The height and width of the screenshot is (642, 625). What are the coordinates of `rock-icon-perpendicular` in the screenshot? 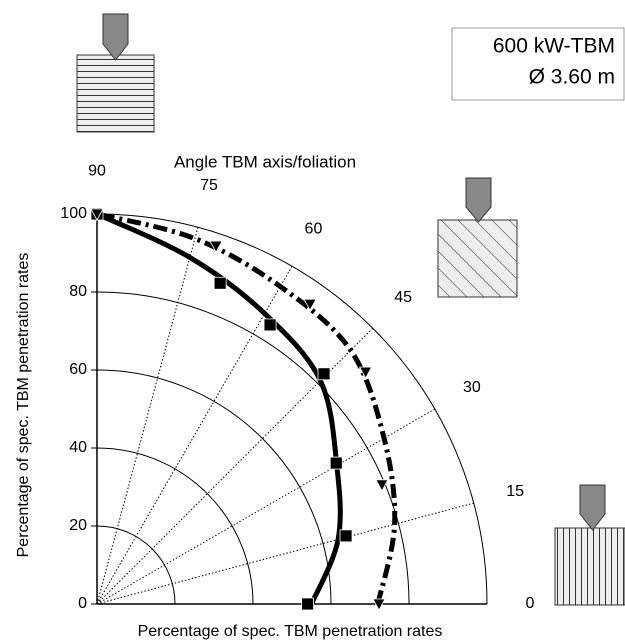 It's located at (589, 545).